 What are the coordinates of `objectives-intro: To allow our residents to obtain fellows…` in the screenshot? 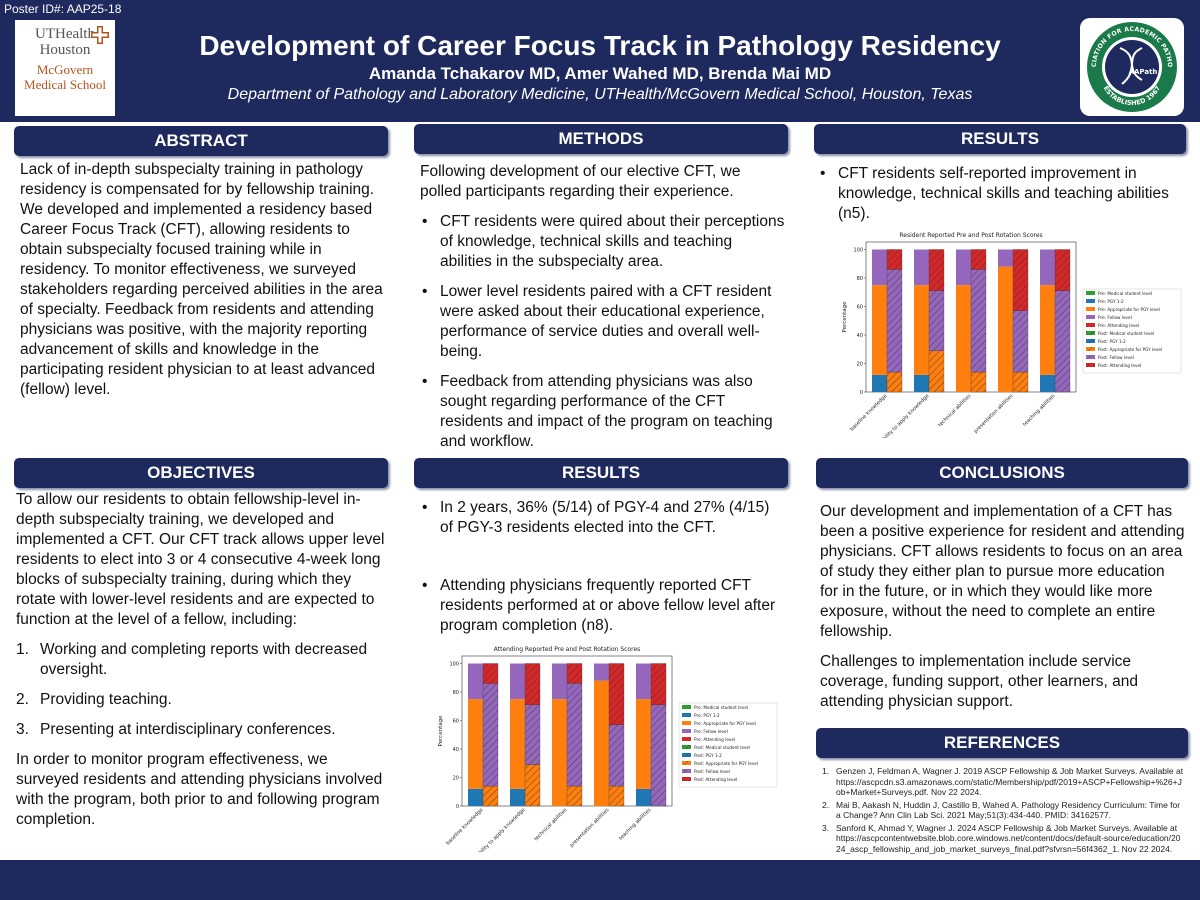 It's located at (200, 559).